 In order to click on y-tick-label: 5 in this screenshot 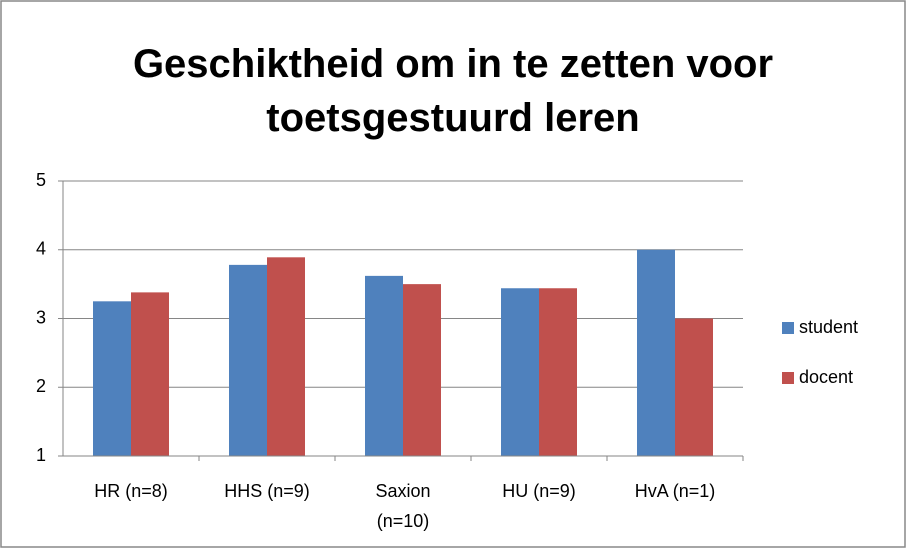, I will do `click(41, 180)`.